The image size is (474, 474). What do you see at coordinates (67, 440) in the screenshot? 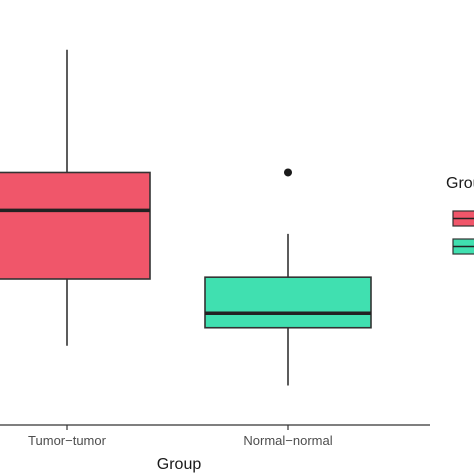
I see `x-tick-label-1: Tumor−tumor` at bounding box center [67, 440].